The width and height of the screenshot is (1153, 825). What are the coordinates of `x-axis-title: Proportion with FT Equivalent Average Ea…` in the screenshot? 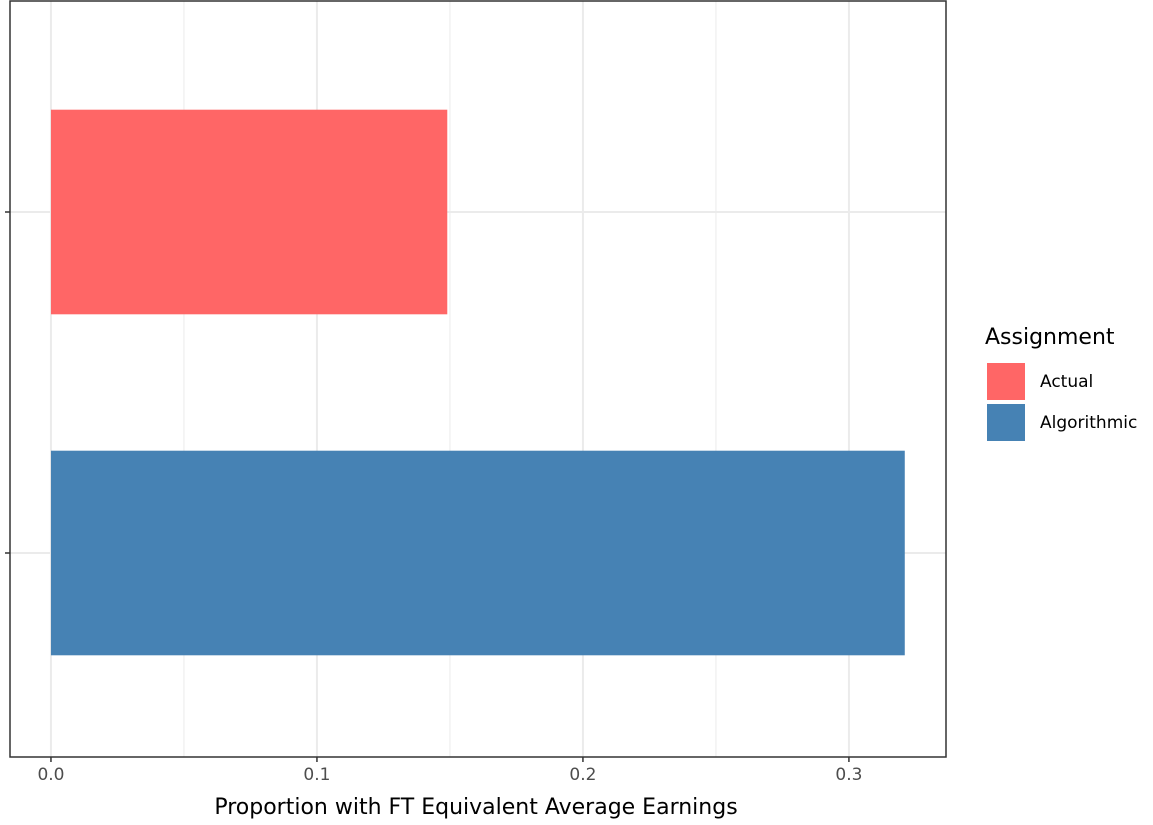 It's located at (475, 807).